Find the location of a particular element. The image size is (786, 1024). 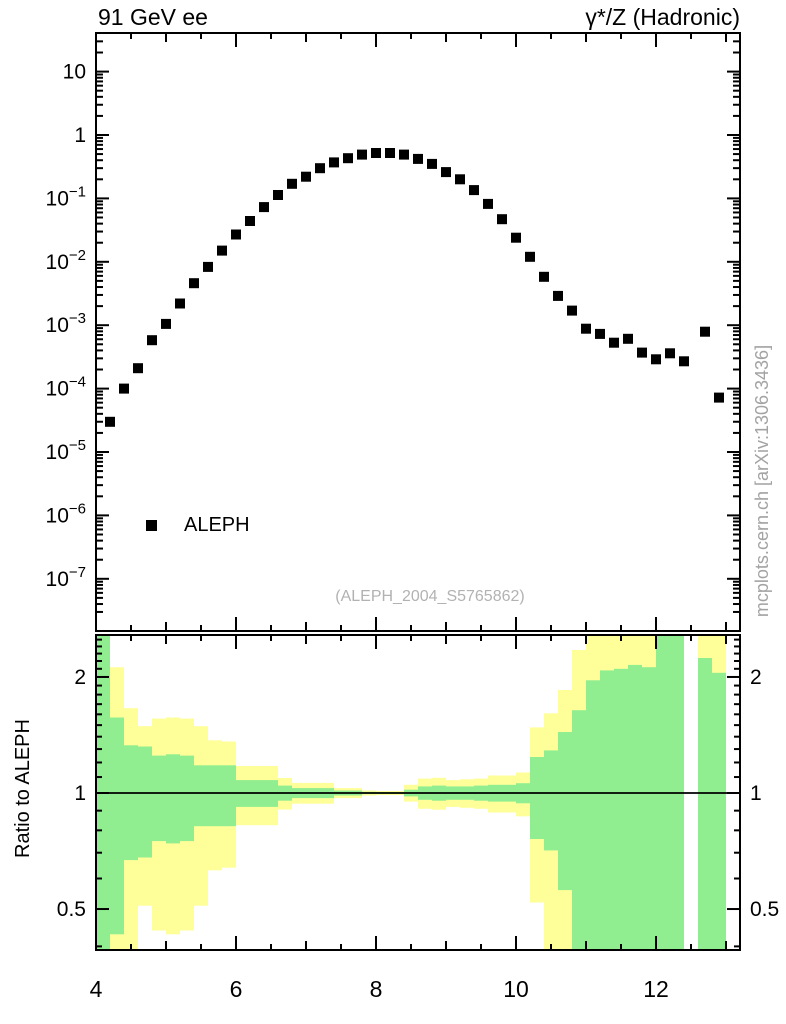

y-axis-label: 10⁻¹ is located at coordinates (66, 196).